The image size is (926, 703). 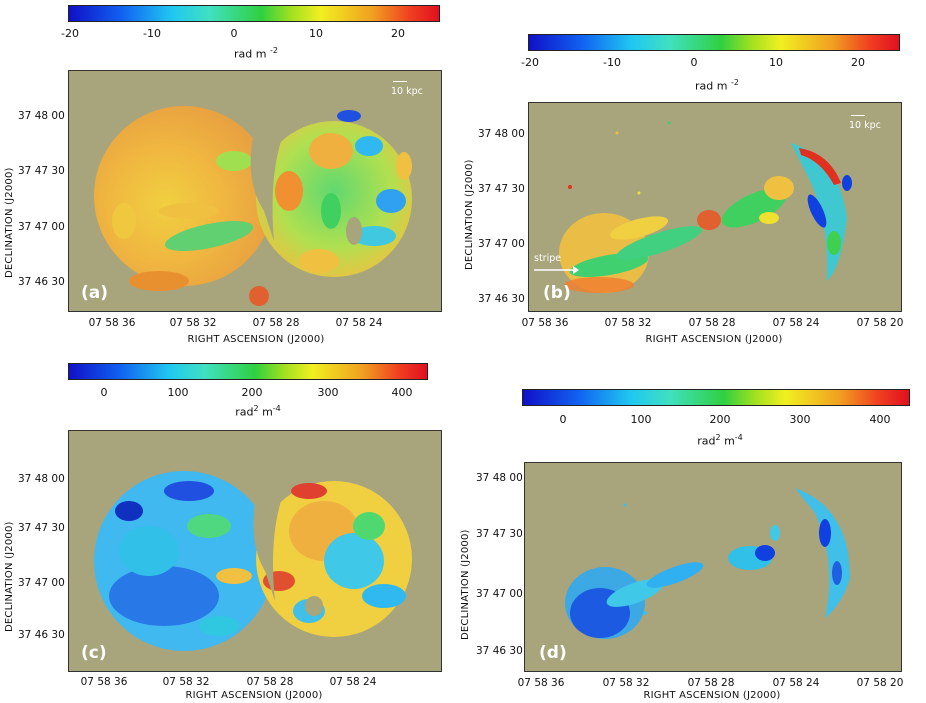 I want to click on map-d: (d), so click(x=713, y=567).